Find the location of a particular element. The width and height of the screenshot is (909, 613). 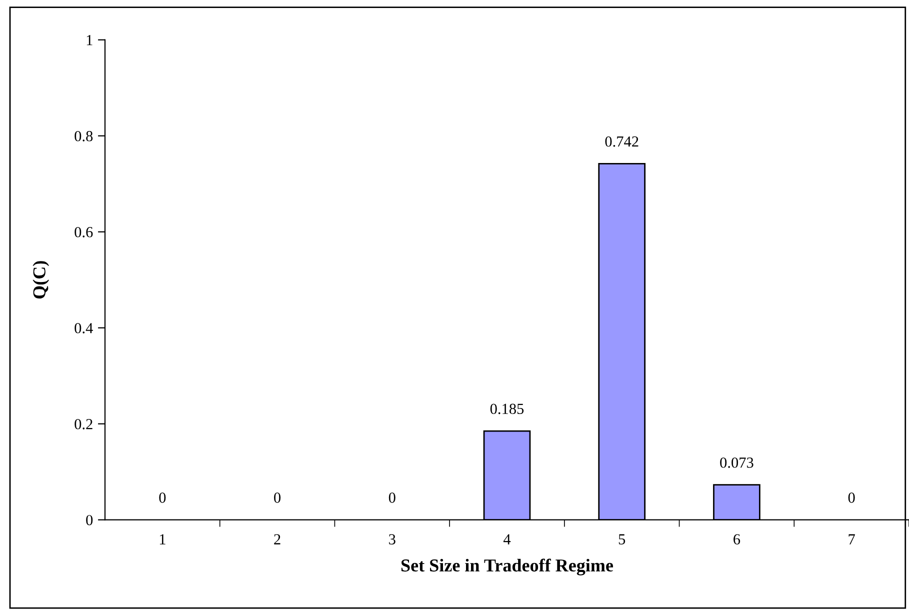

x-axis-title: Set Size in Tradeoff Regime is located at coordinates (507, 567).